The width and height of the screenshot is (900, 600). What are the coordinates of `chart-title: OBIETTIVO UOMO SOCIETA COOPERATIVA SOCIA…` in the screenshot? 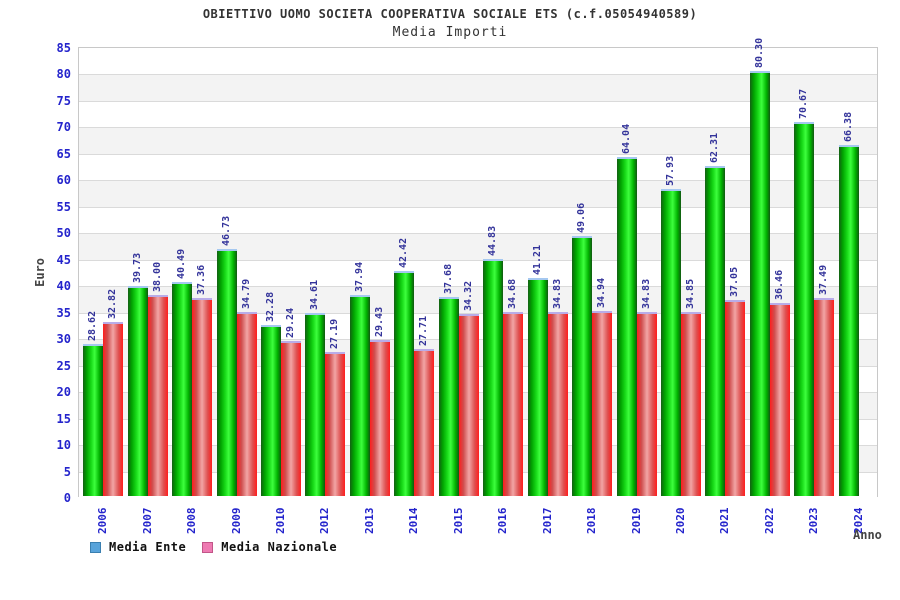 It's located at (450, 14).